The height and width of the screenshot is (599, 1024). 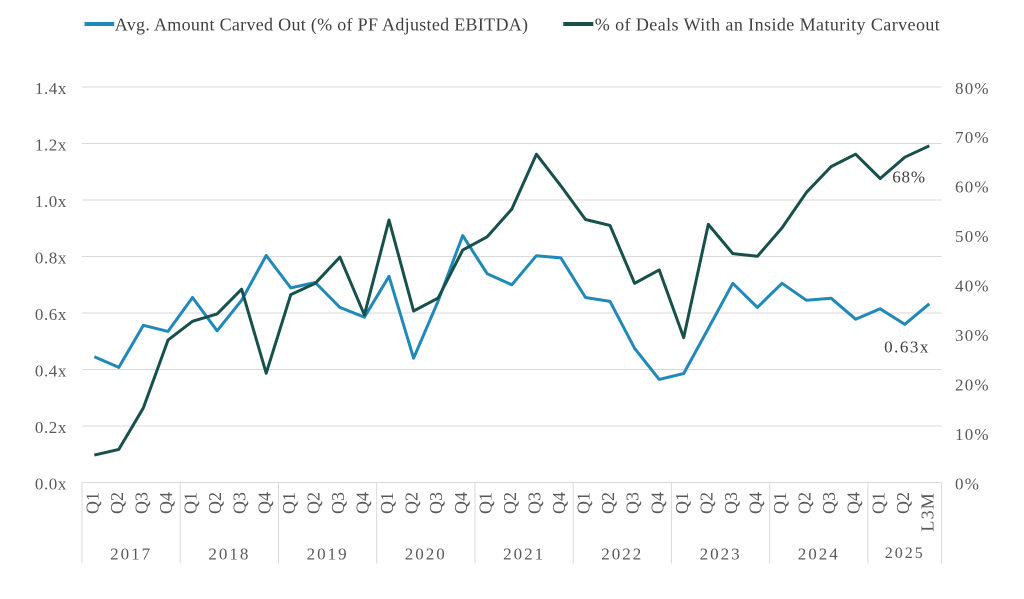 What do you see at coordinates (927, 512) in the screenshot?
I see `svg-text: L3M` at bounding box center [927, 512].